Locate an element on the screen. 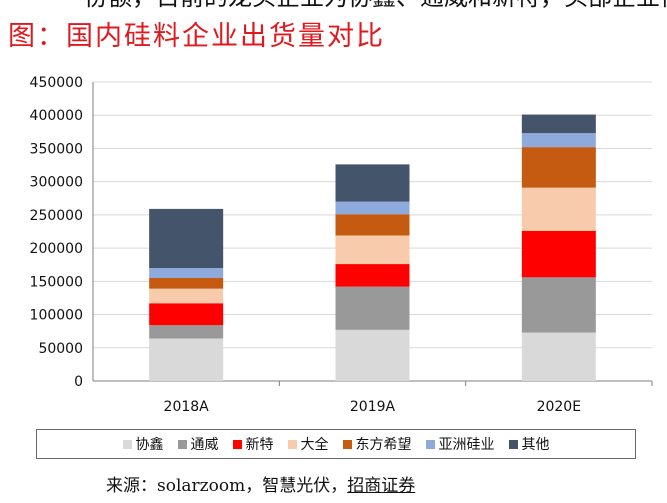 The image size is (667, 503). source-note: 来源：solarzoom，智慧光伏，招商证券 is located at coordinates (260, 483).